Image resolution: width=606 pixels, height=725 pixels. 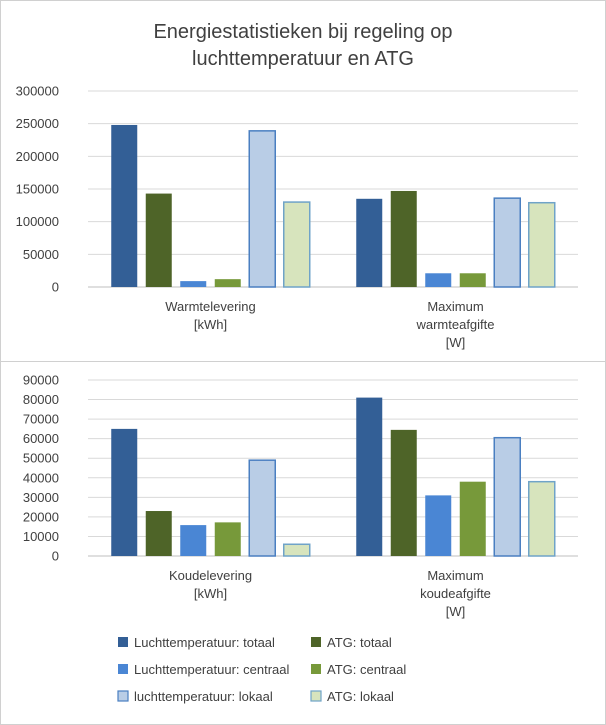 I want to click on legend-entry: ATG: lokaal, so click(x=360, y=696).